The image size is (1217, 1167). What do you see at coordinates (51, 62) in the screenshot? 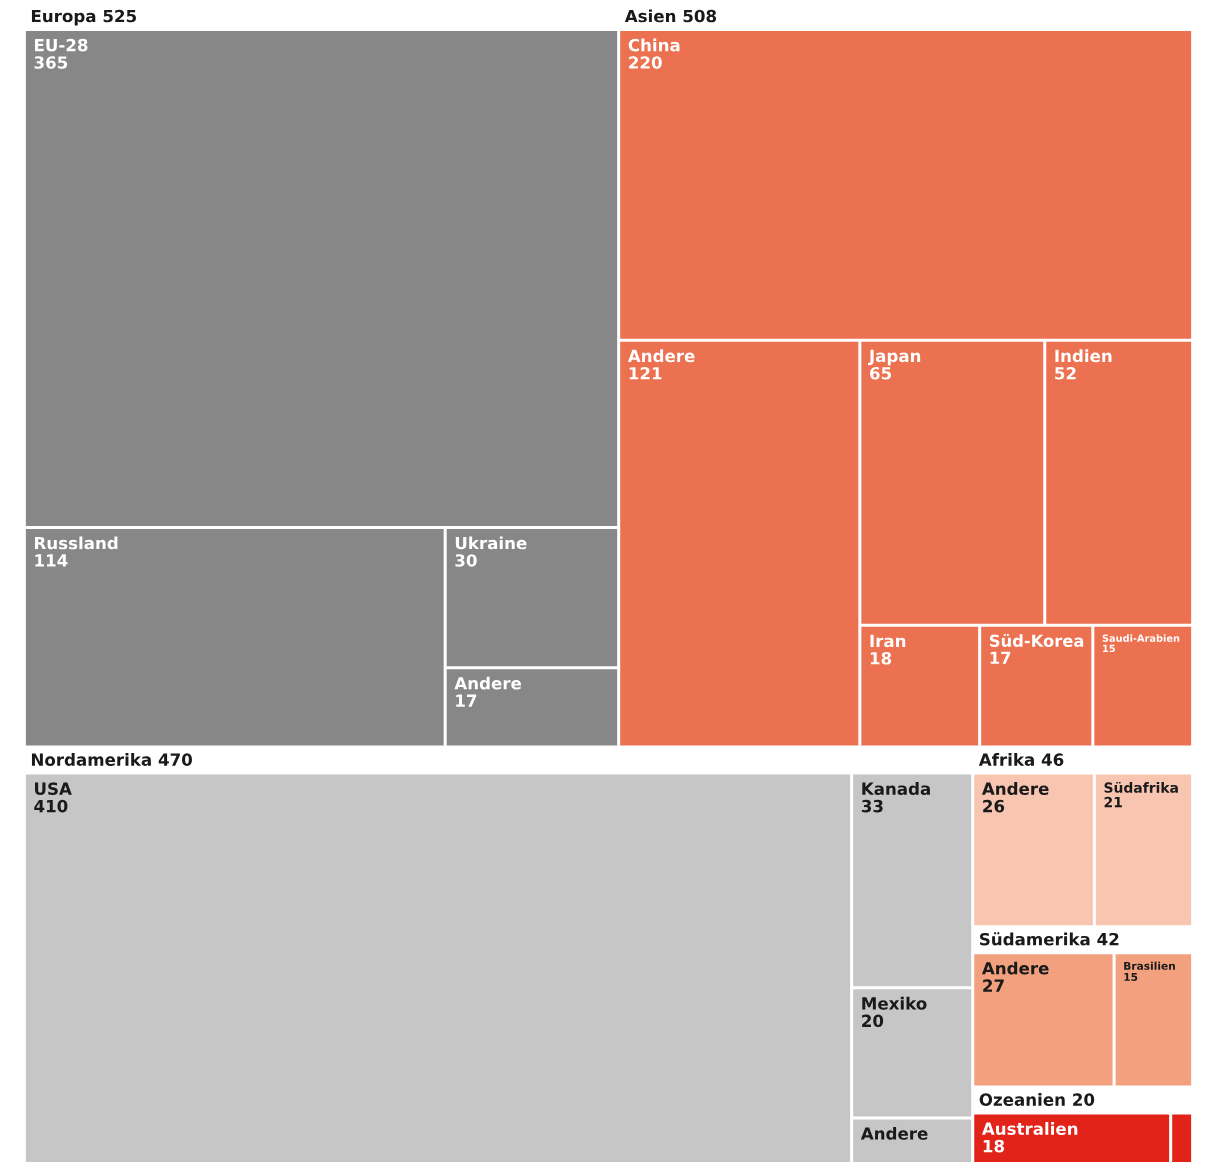
I see `data-label: 365` at bounding box center [51, 62].